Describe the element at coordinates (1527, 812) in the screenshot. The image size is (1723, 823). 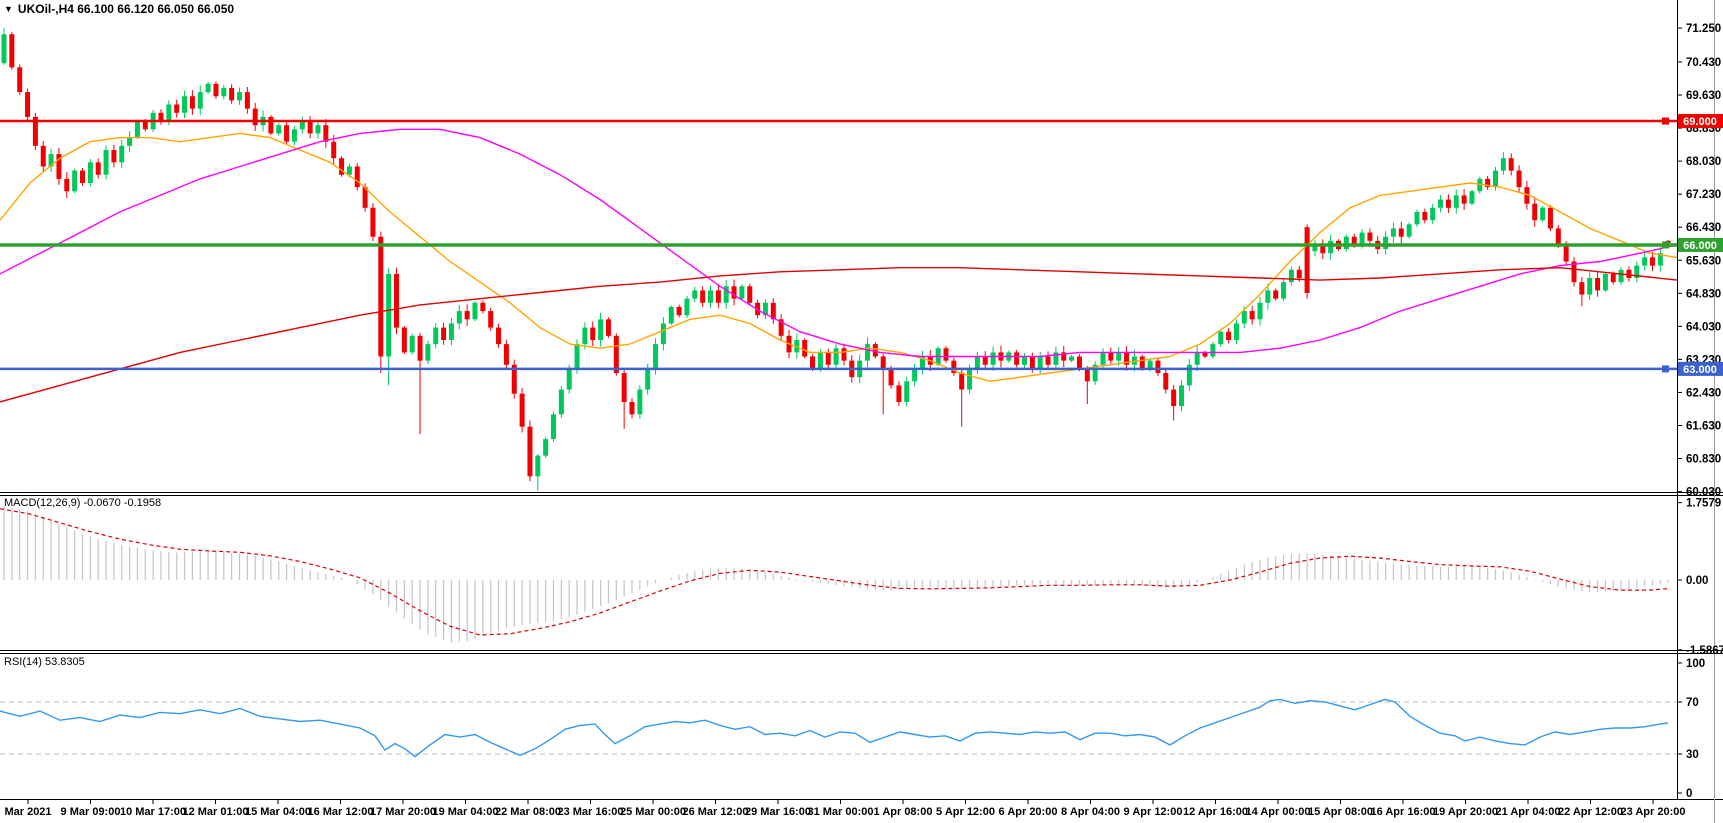
I see `svg-text: 21 Apr 04:00` at that location.